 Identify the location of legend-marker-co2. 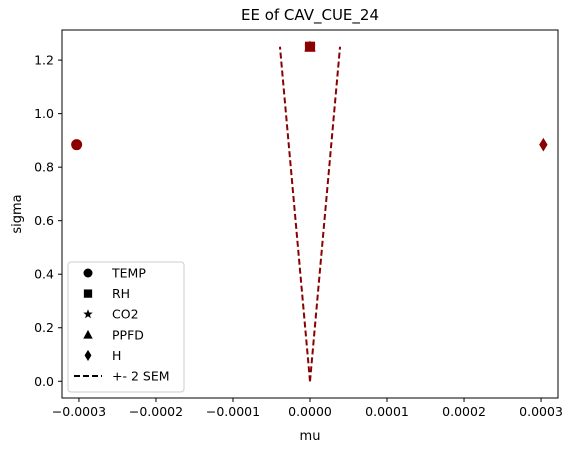
(88, 314).